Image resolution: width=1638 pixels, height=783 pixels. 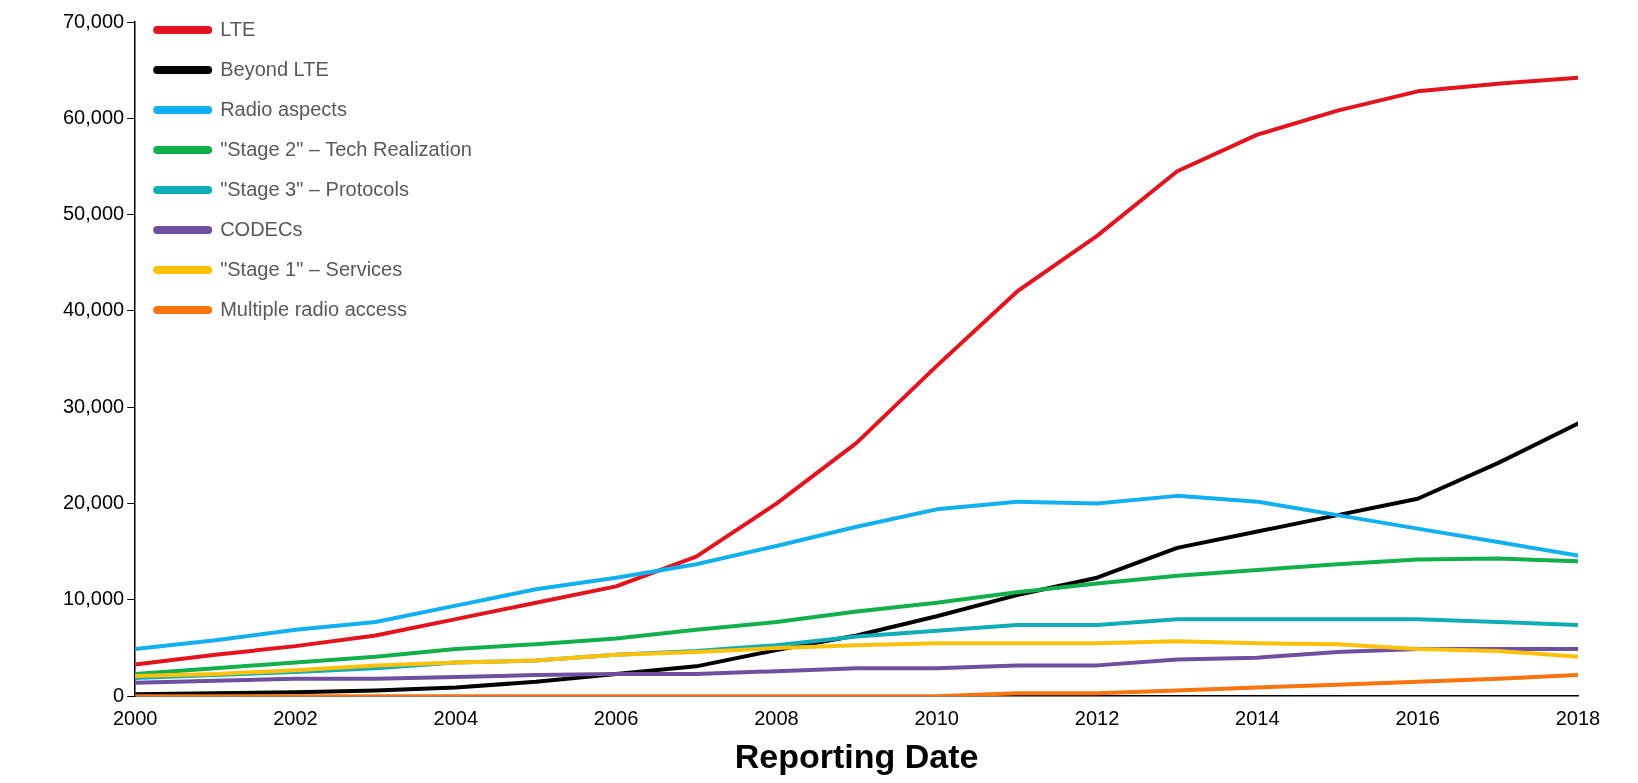 What do you see at coordinates (135, 717) in the screenshot?
I see `x-tick-label: 2000` at bounding box center [135, 717].